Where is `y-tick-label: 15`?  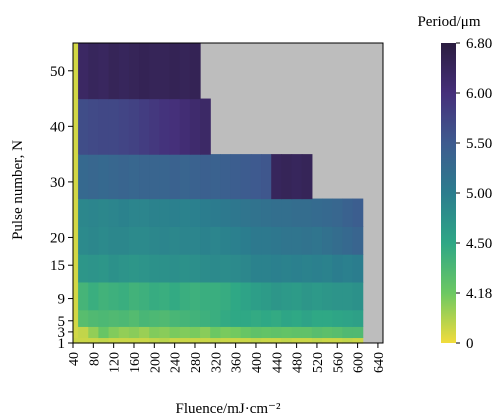 y-tick-label: 15 is located at coordinates (57, 266).